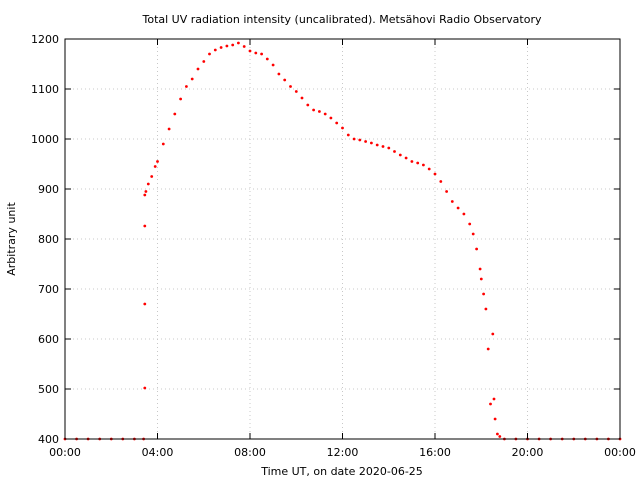 This screenshot has height=480, width=640. I want to click on x-tick-label: 12:00, so click(343, 452).